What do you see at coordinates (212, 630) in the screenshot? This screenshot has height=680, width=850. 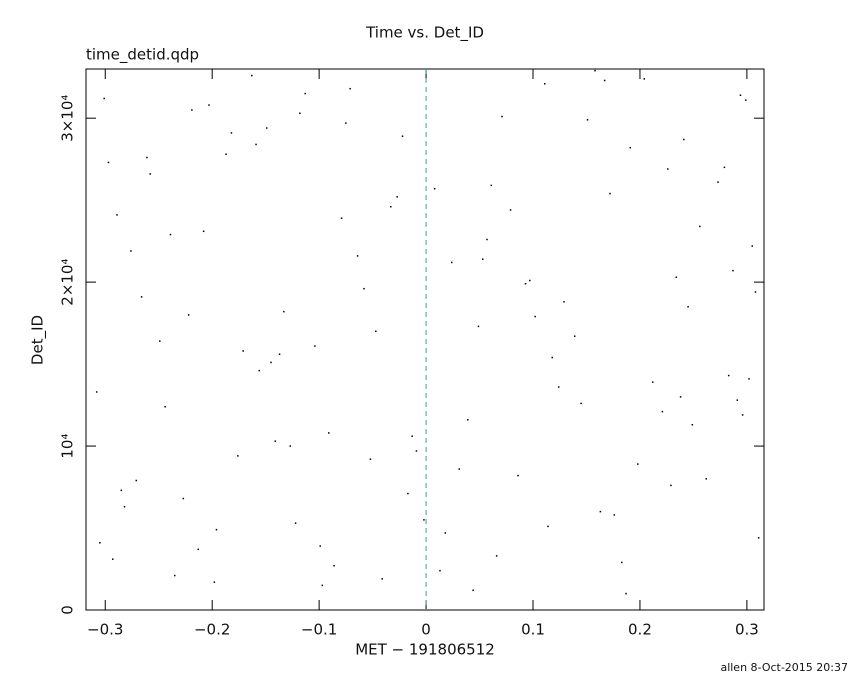 I see `x-tick-label: −0.2` at bounding box center [212, 630].